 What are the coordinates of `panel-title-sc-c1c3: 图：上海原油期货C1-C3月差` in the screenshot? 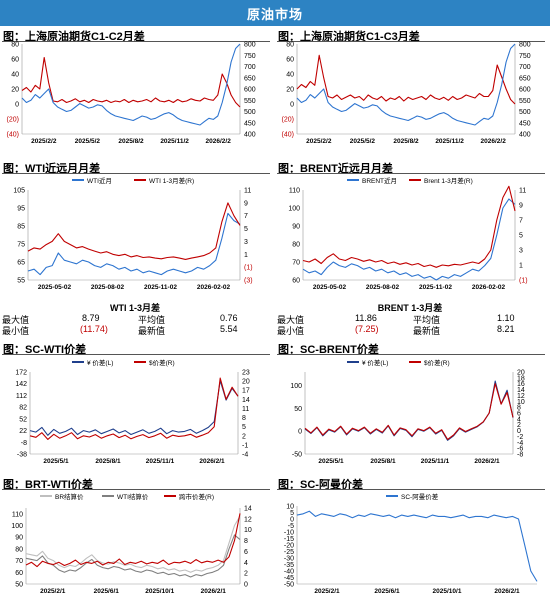 It's located at (349, 37).